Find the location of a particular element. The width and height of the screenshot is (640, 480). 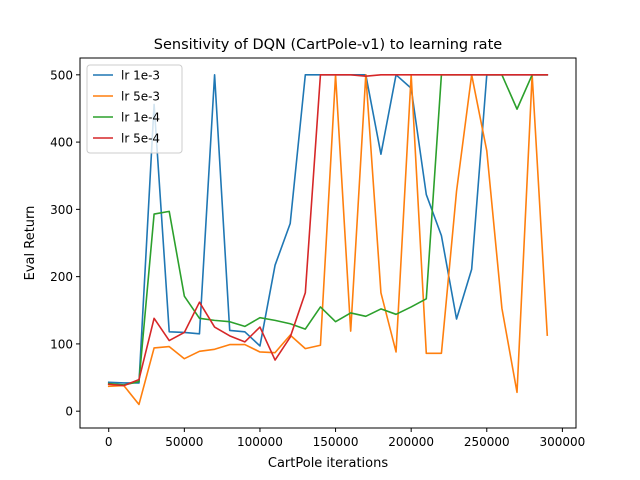

legend-label-1: lr 5e-3 is located at coordinates (140, 97).